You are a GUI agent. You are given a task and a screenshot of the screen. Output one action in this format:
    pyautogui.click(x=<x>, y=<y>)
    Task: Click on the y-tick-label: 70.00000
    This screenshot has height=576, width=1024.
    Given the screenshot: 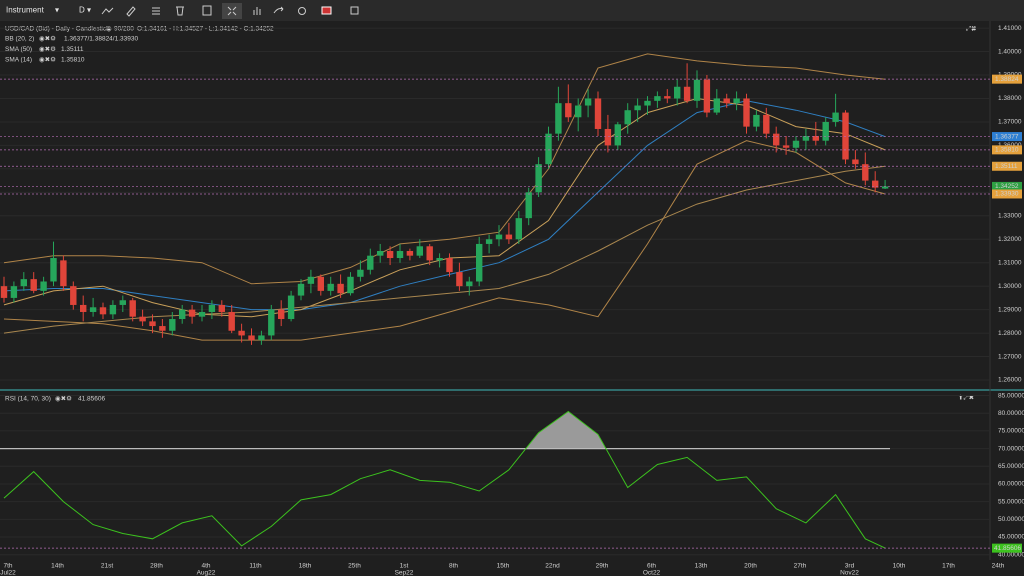 What is the action you would take?
    pyautogui.click(x=1011, y=448)
    